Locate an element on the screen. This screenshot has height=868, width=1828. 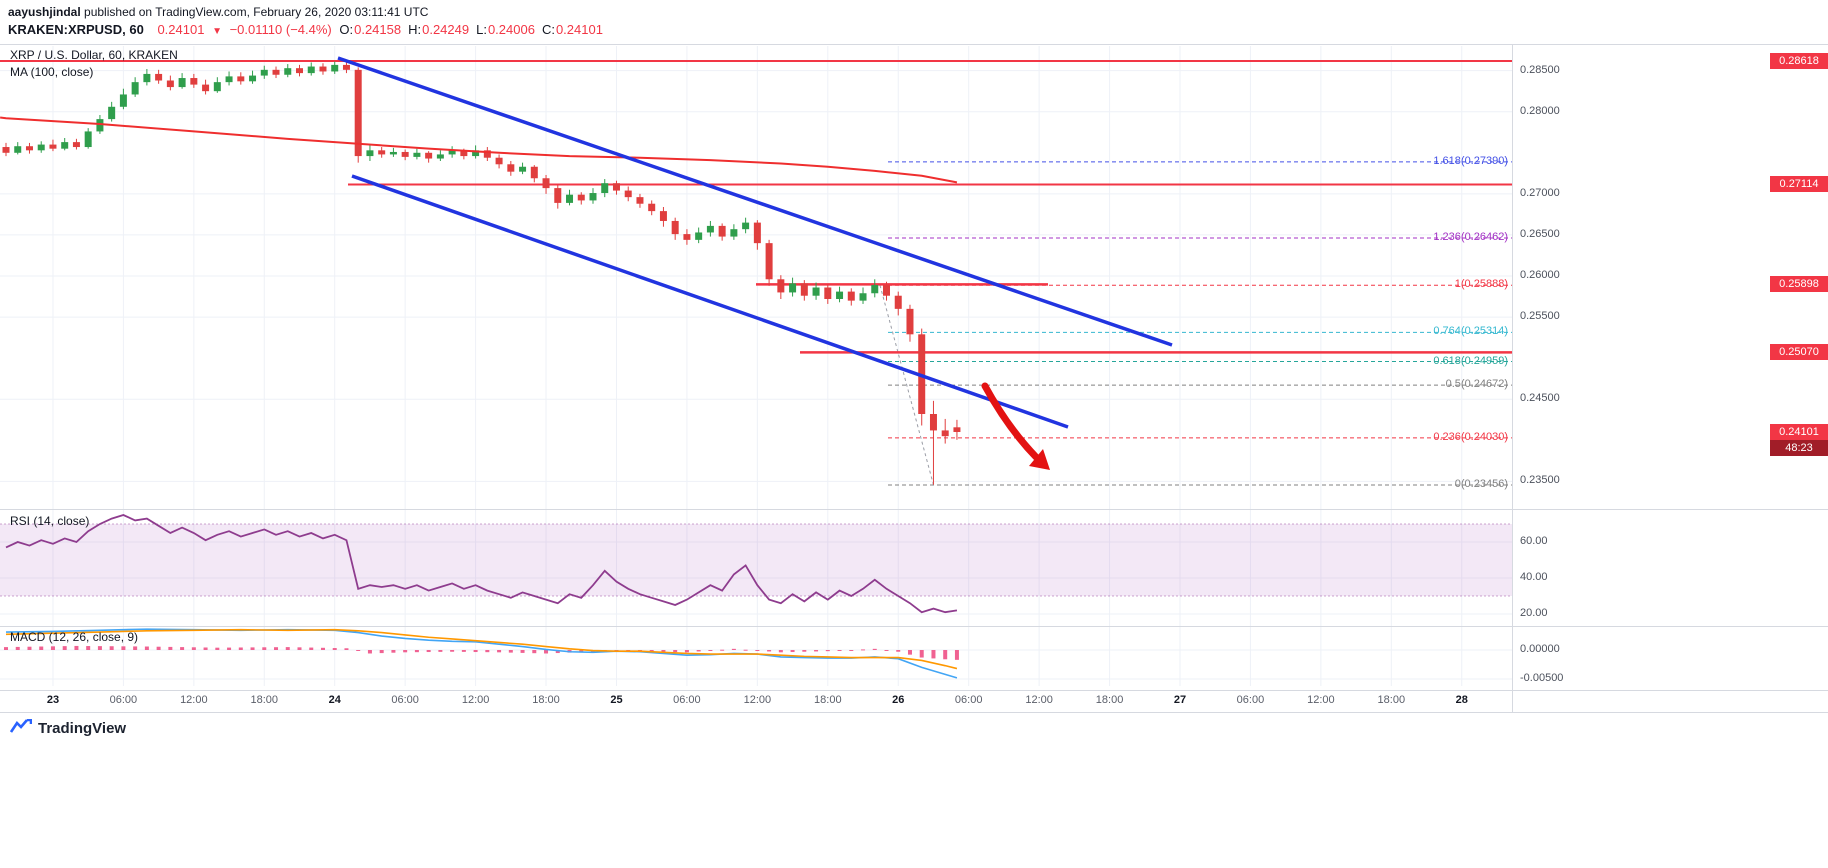
price-tick-label: 0.28500 is located at coordinates (1540, 69).